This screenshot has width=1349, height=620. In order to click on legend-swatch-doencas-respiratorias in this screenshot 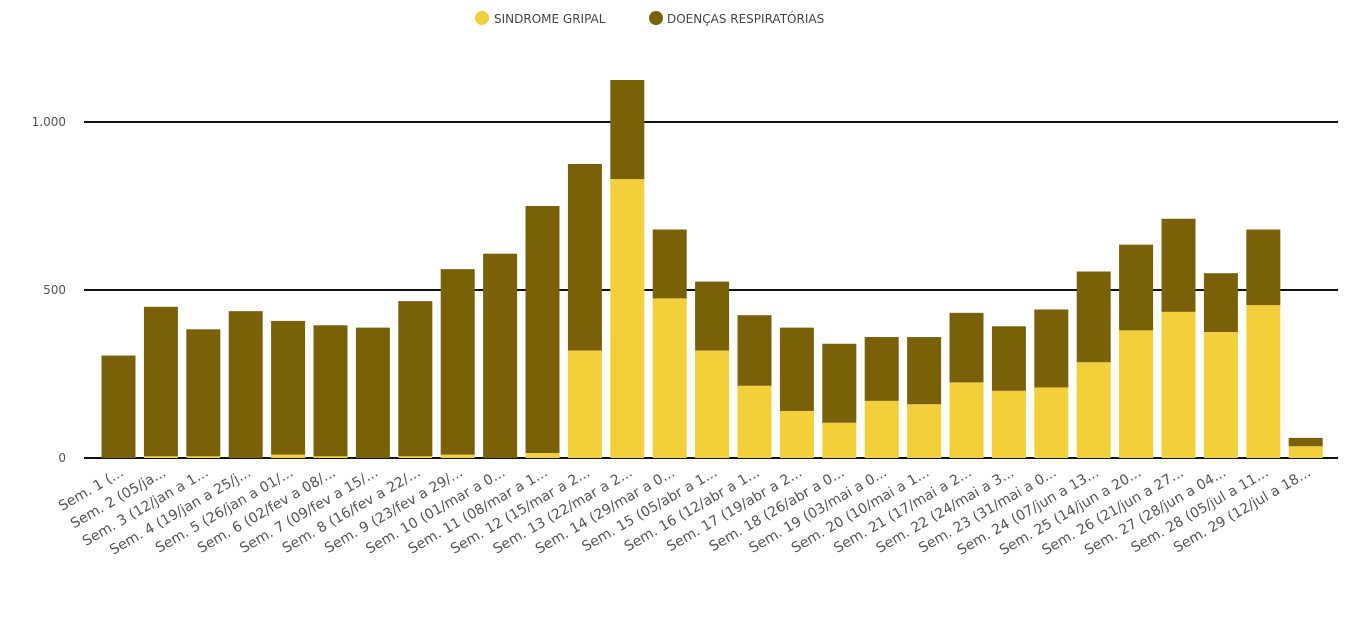, I will do `click(656, 18)`.